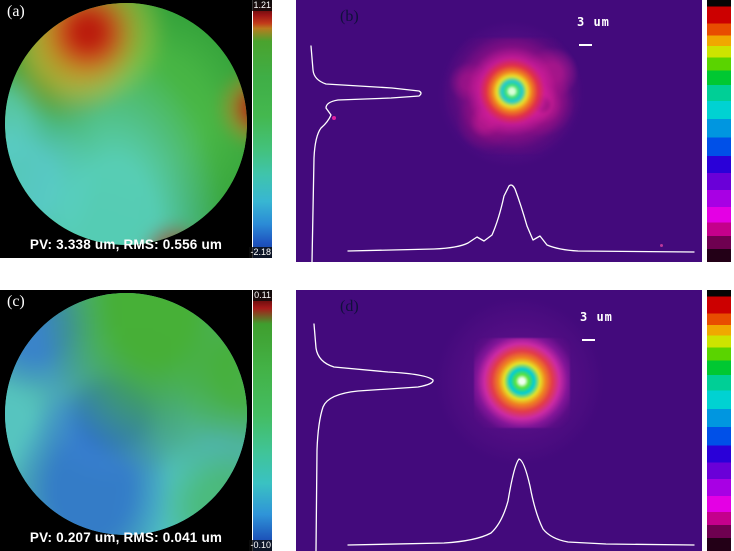 This screenshot has width=734, height=551. What do you see at coordinates (522, 383) in the screenshot?
I see `beam-spot-d` at bounding box center [522, 383].